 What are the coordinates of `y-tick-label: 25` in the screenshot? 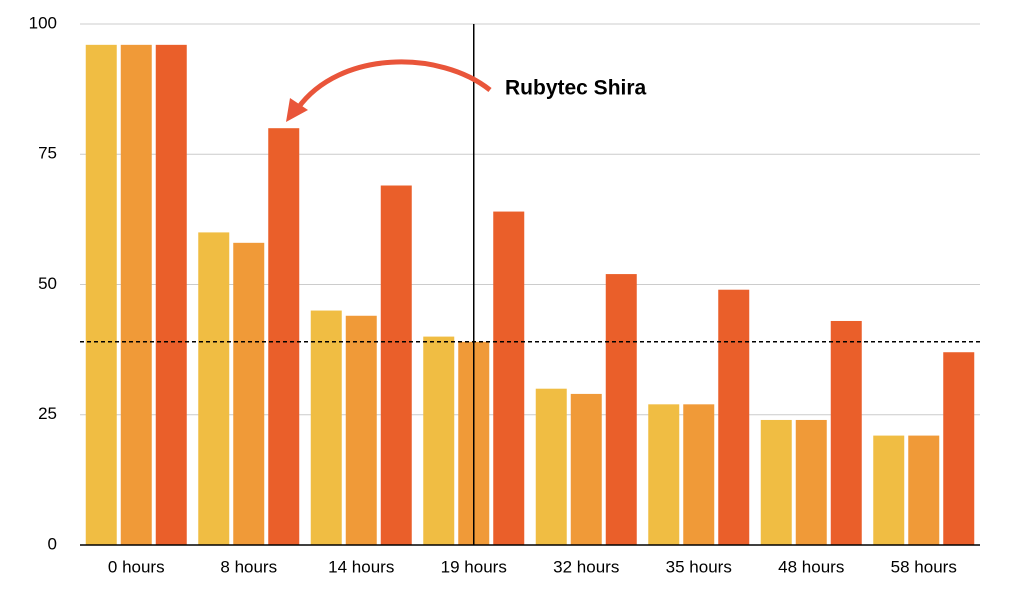 It's located at (47, 413).